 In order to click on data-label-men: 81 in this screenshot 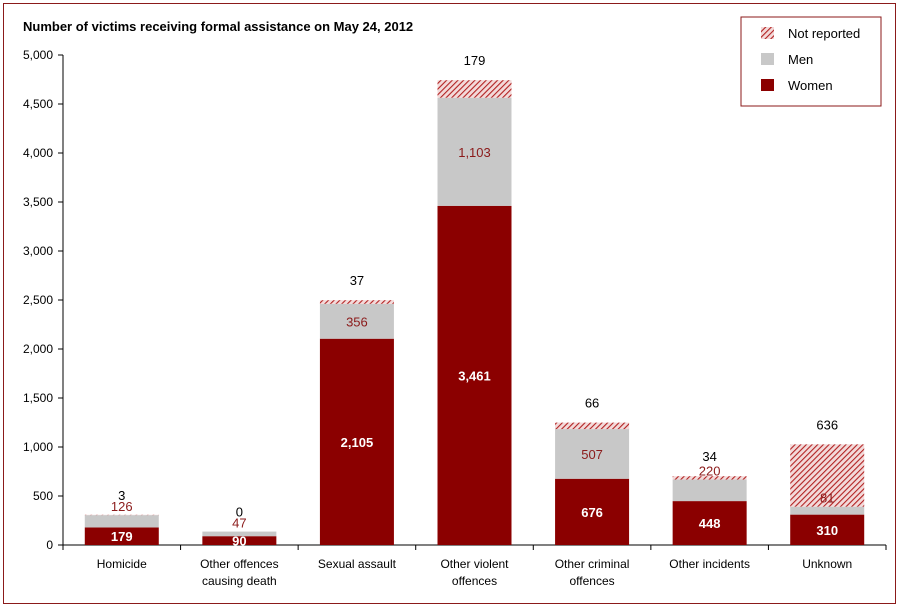, I will do `click(827, 498)`.